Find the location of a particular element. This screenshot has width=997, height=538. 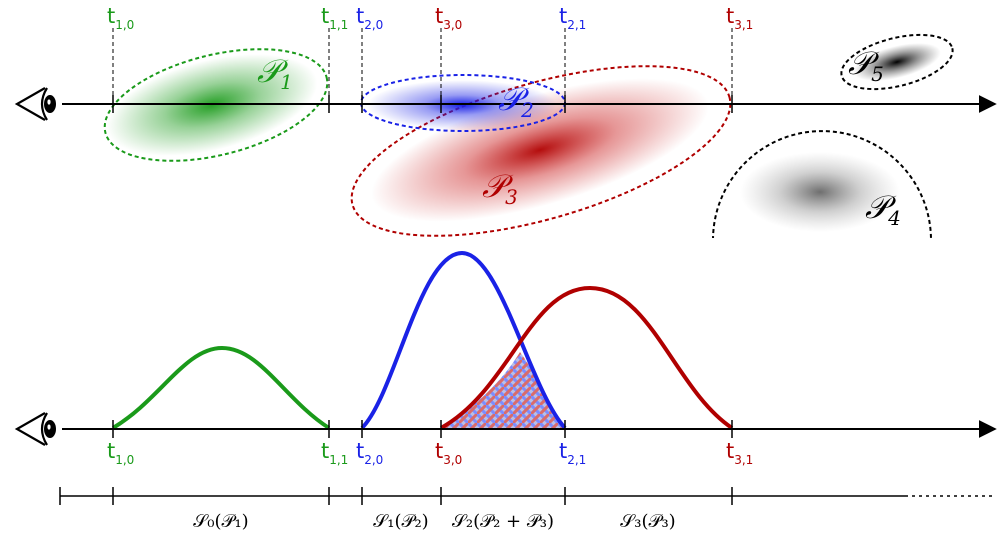

top-tick-labels: t1,0 t1,1 t2,0 t3,0 t2,1 t3,1 is located at coordinates (430, 18).